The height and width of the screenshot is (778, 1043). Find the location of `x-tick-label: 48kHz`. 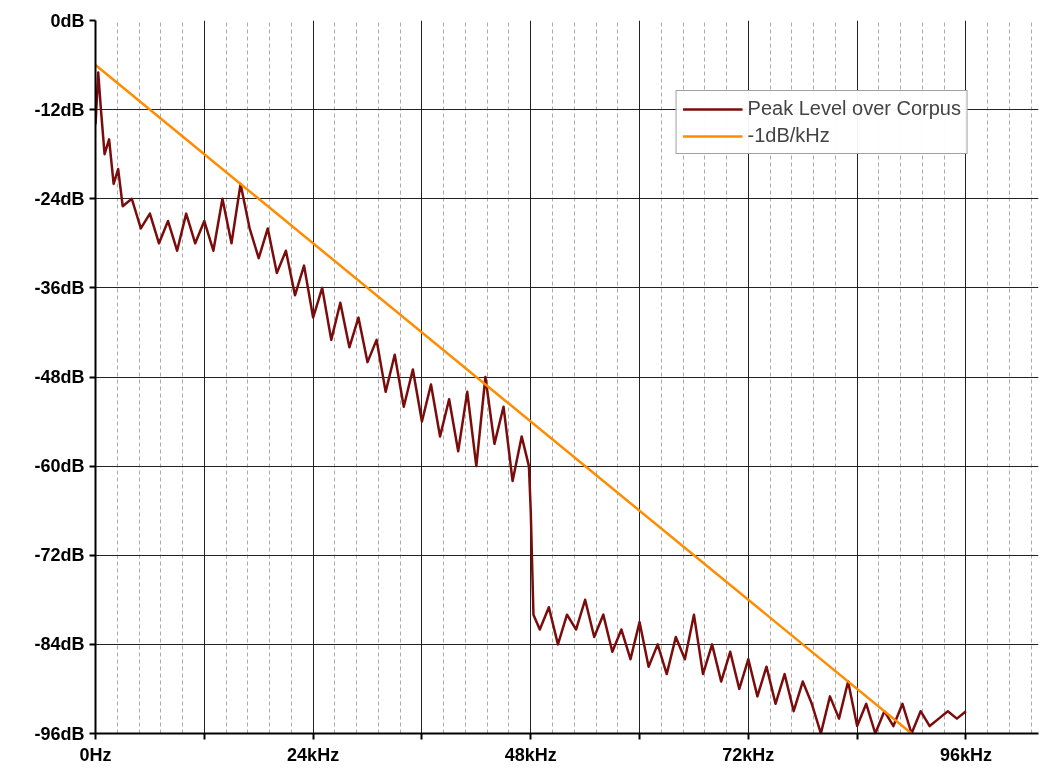

x-tick-label: 48kHz is located at coordinates (530, 754).